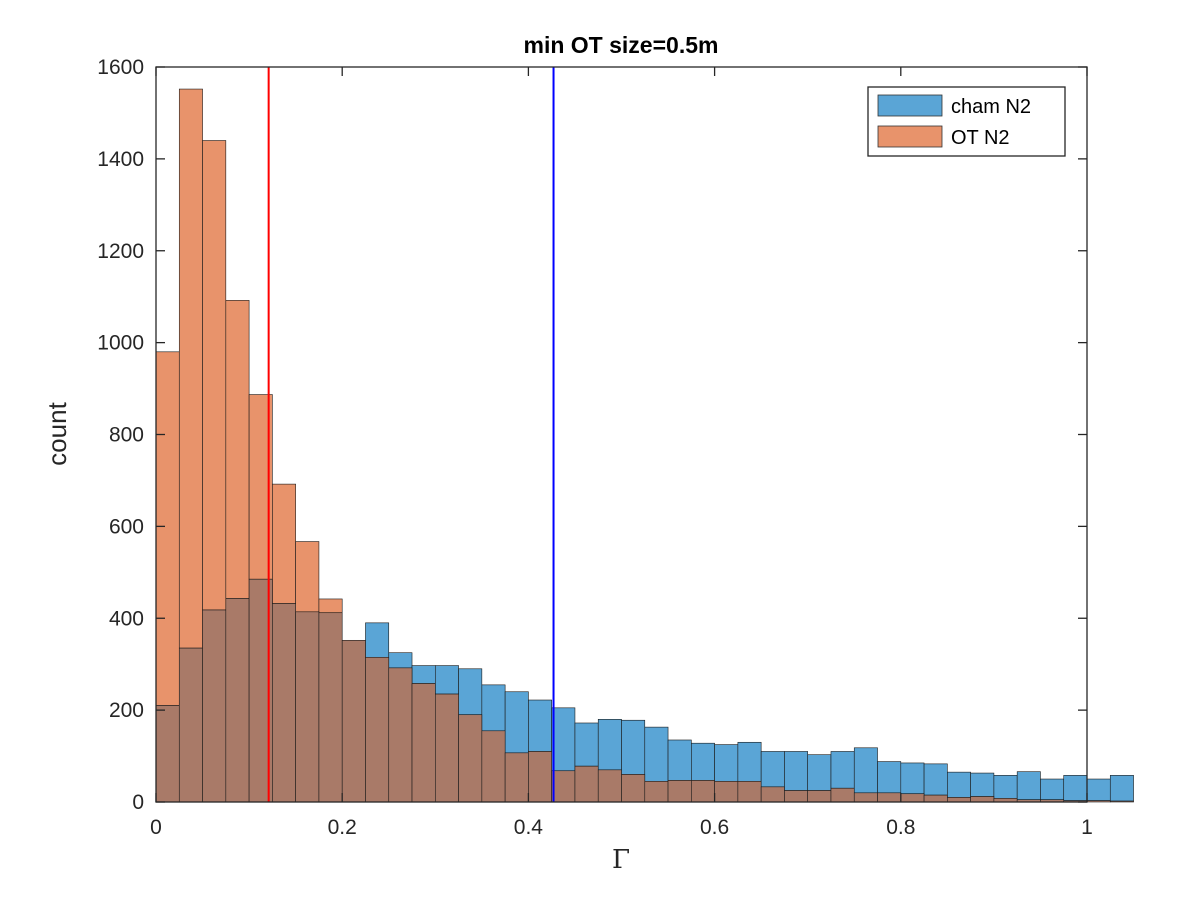 This screenshot has width=1200, height=900. I want to click on x-tick-label-5: 1, so click(1087, 827).